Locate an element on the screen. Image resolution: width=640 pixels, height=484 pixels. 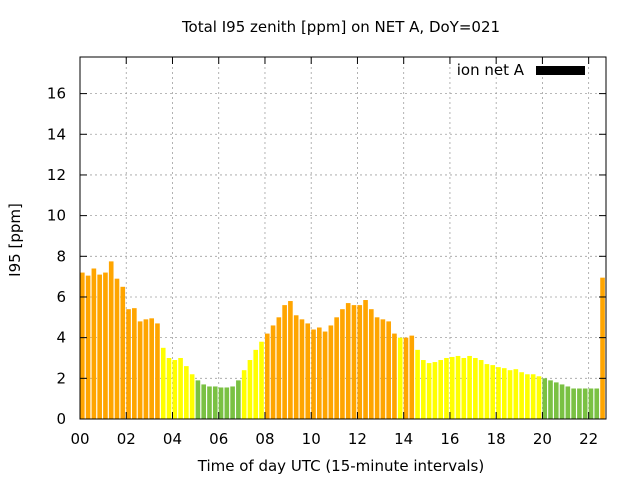
chart-title: Total I95 zenith [ppm] on NET A, DoY=021 is located at coordinates (340, 27).